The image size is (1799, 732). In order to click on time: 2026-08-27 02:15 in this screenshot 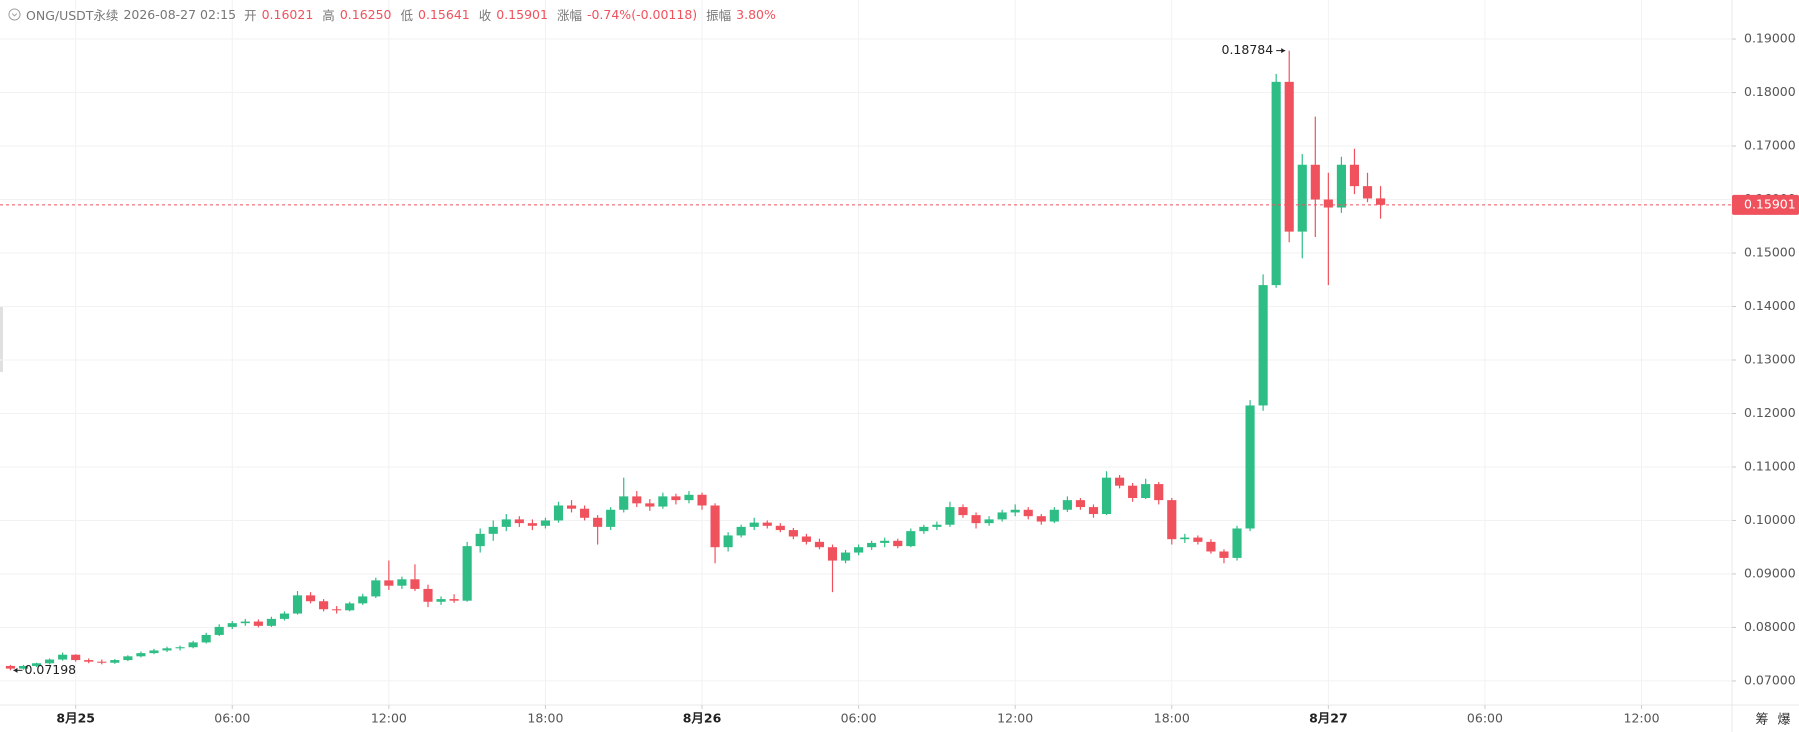, I will do `click(180, 14)`.